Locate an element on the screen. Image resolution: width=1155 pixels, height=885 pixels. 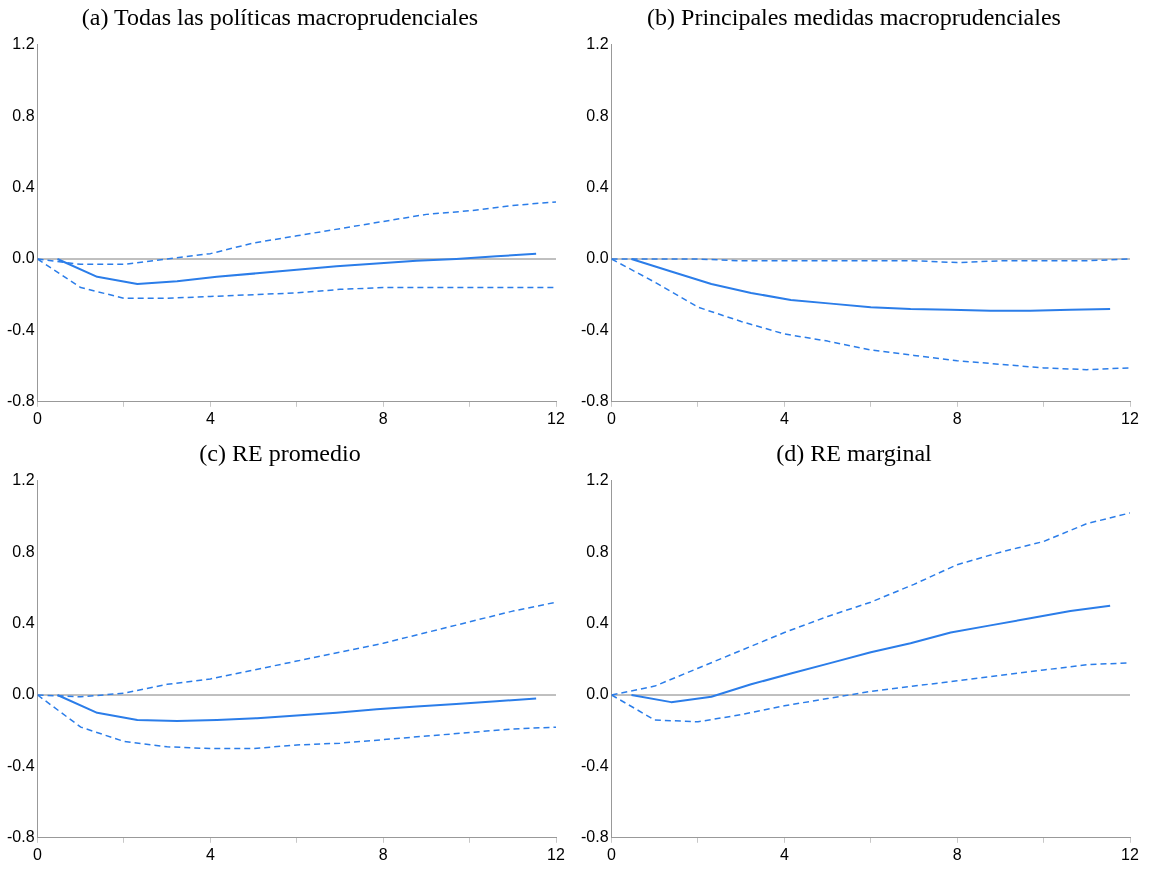
chart-title: (d) RE marginal is located at coordinates (854, 452).